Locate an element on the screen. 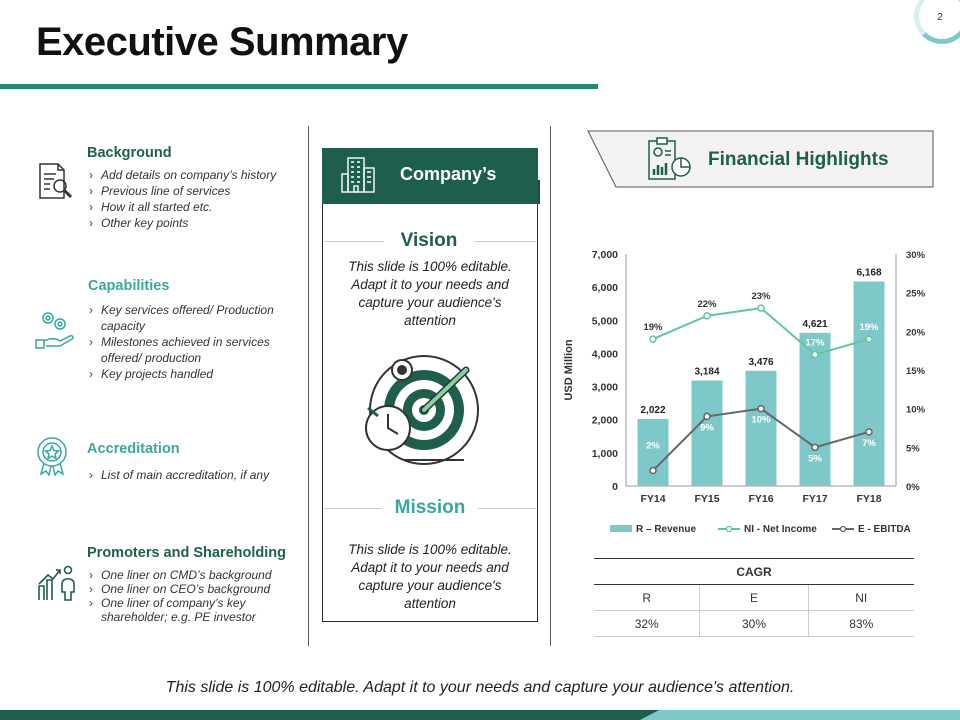  divider-left is located at coordinates (308, 386).